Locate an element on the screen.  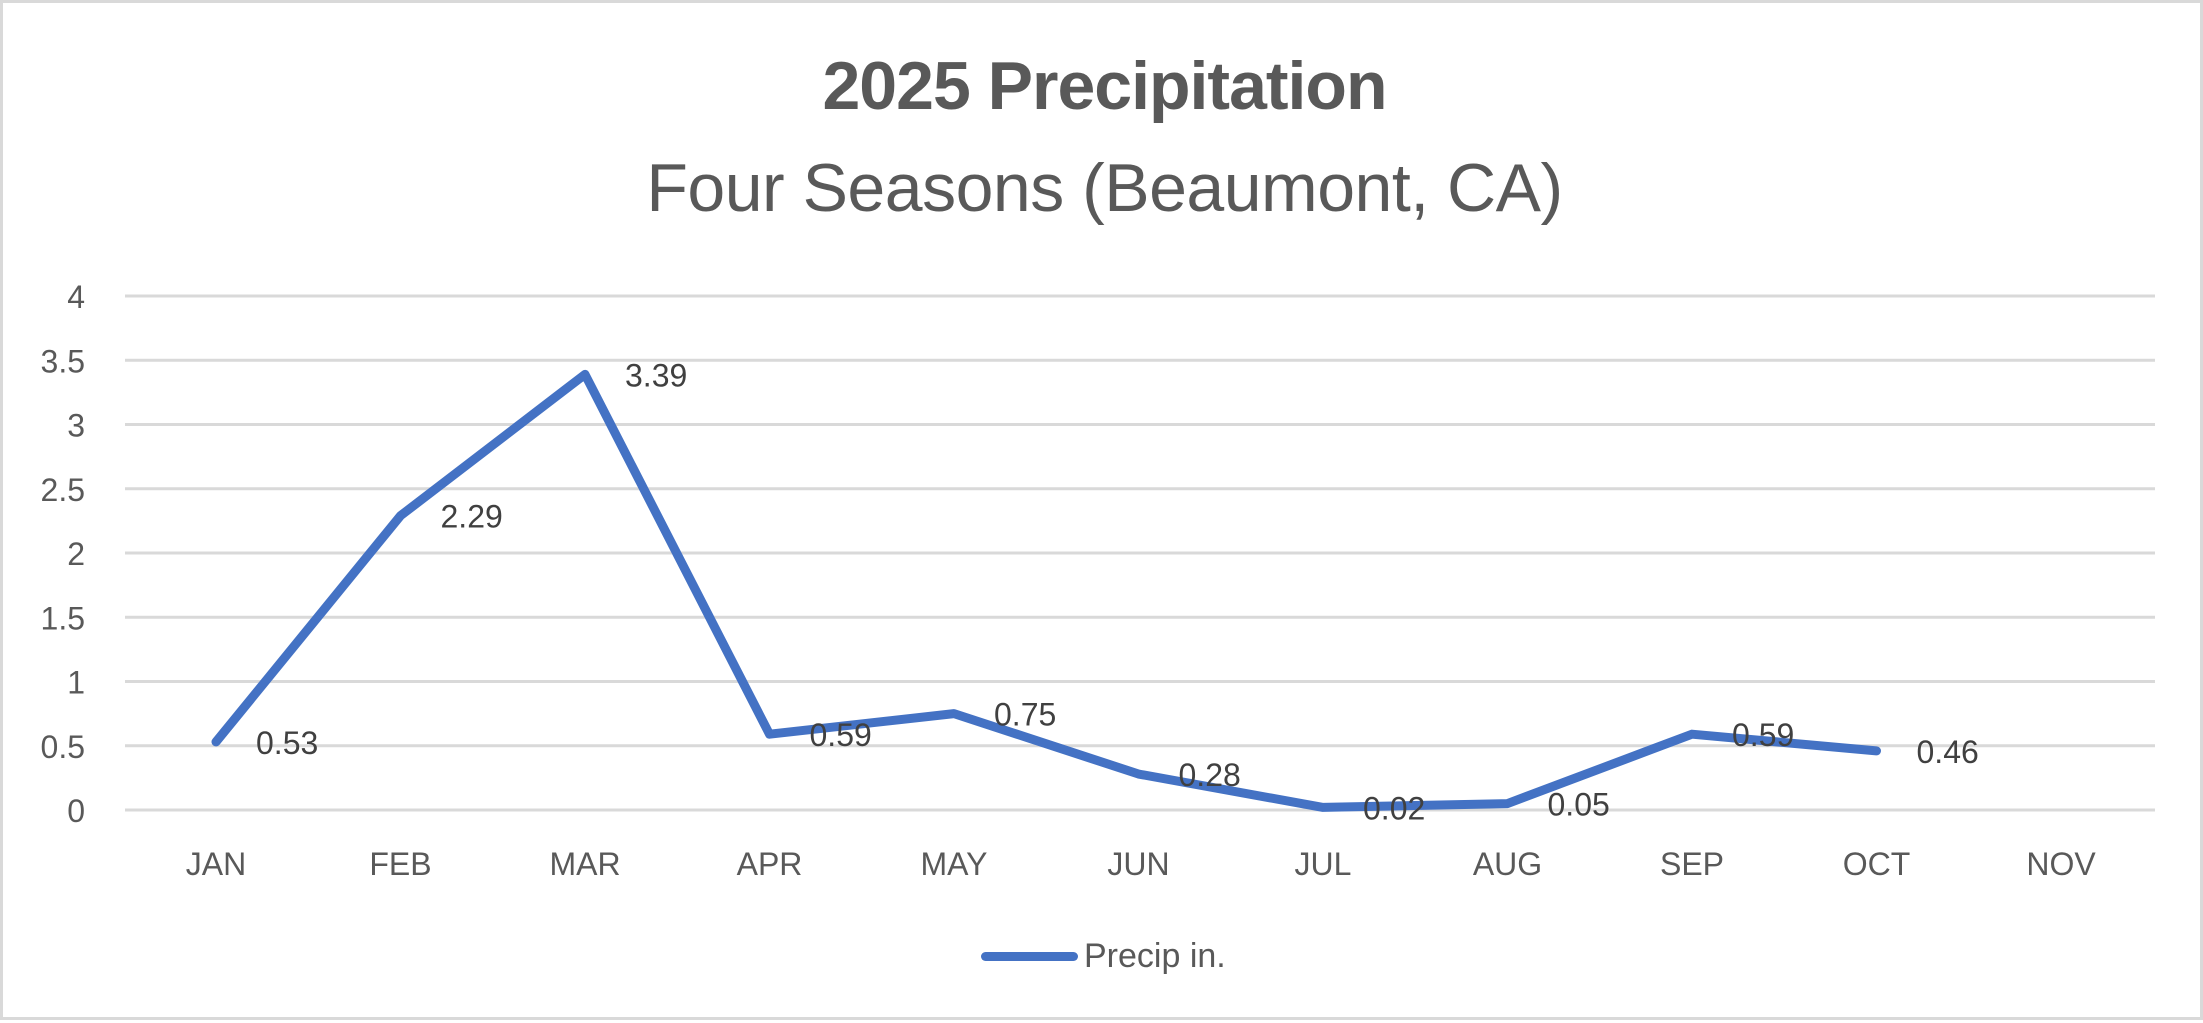
x-axis-ticks: JAN FEB MAR APR MAY JUN JUL AUG SEP OCT NOV is located at coordinates (1141, 864).